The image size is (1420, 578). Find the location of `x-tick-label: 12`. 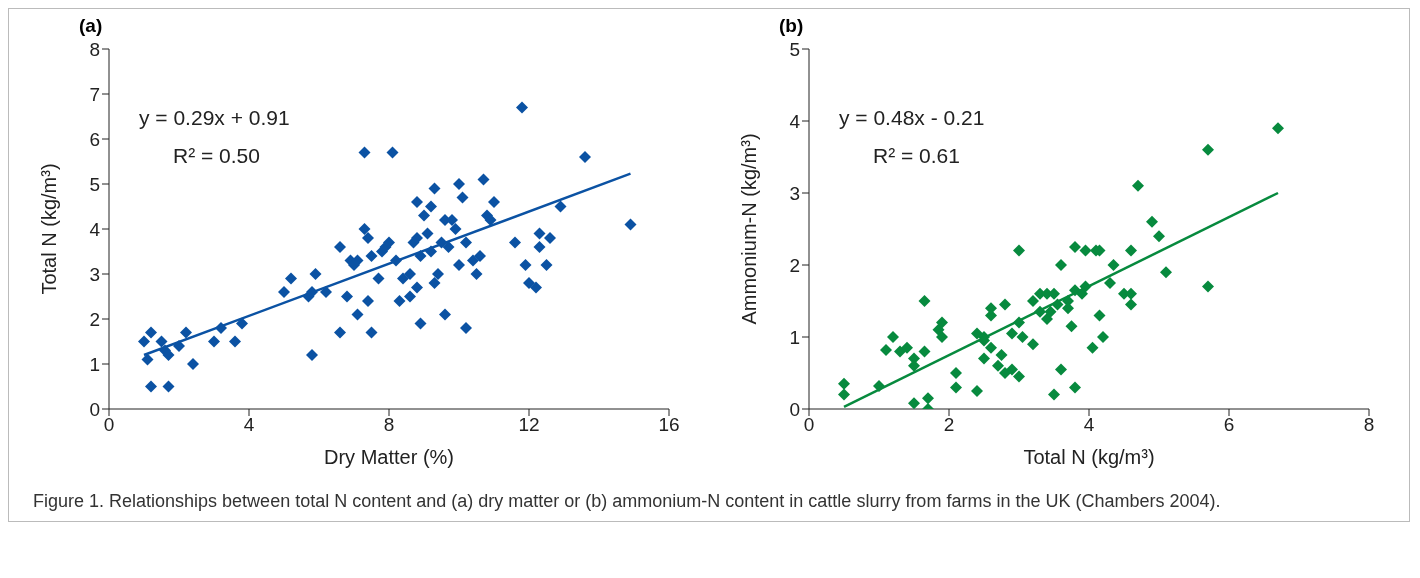

x-tick-label: 12 is located at coordinates (529, 425).